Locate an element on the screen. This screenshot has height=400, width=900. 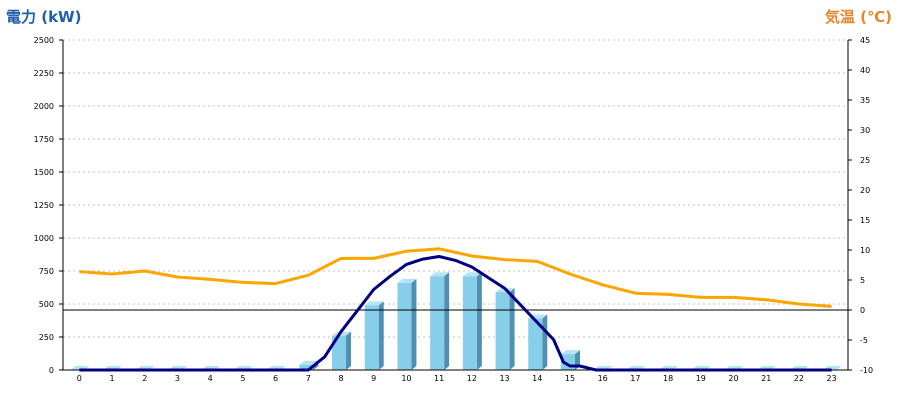
x-tick-label: 15 is located at coordinates (570, 378).